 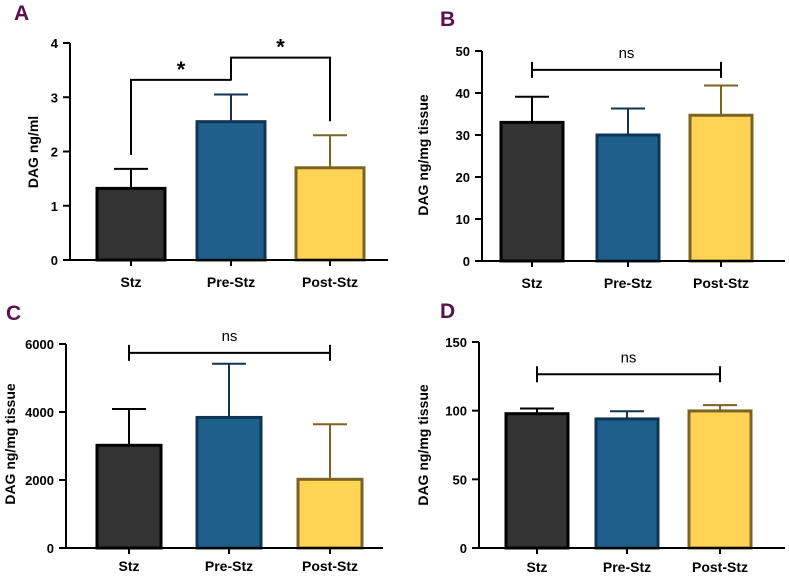 What do you see at coordinates (721, 188) in the screenshot?
I see `panel-b-bar-post-stz` at bounding box center [721, 188].